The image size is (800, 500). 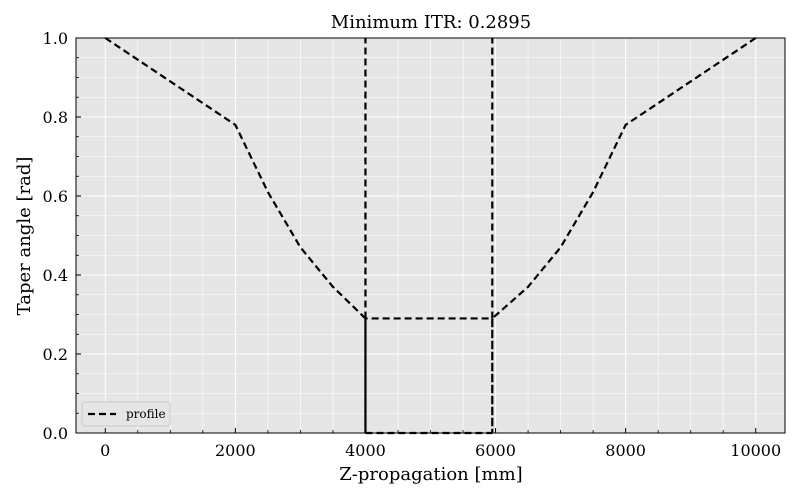 I want to click on legend-box, so click(x=126, y=414).